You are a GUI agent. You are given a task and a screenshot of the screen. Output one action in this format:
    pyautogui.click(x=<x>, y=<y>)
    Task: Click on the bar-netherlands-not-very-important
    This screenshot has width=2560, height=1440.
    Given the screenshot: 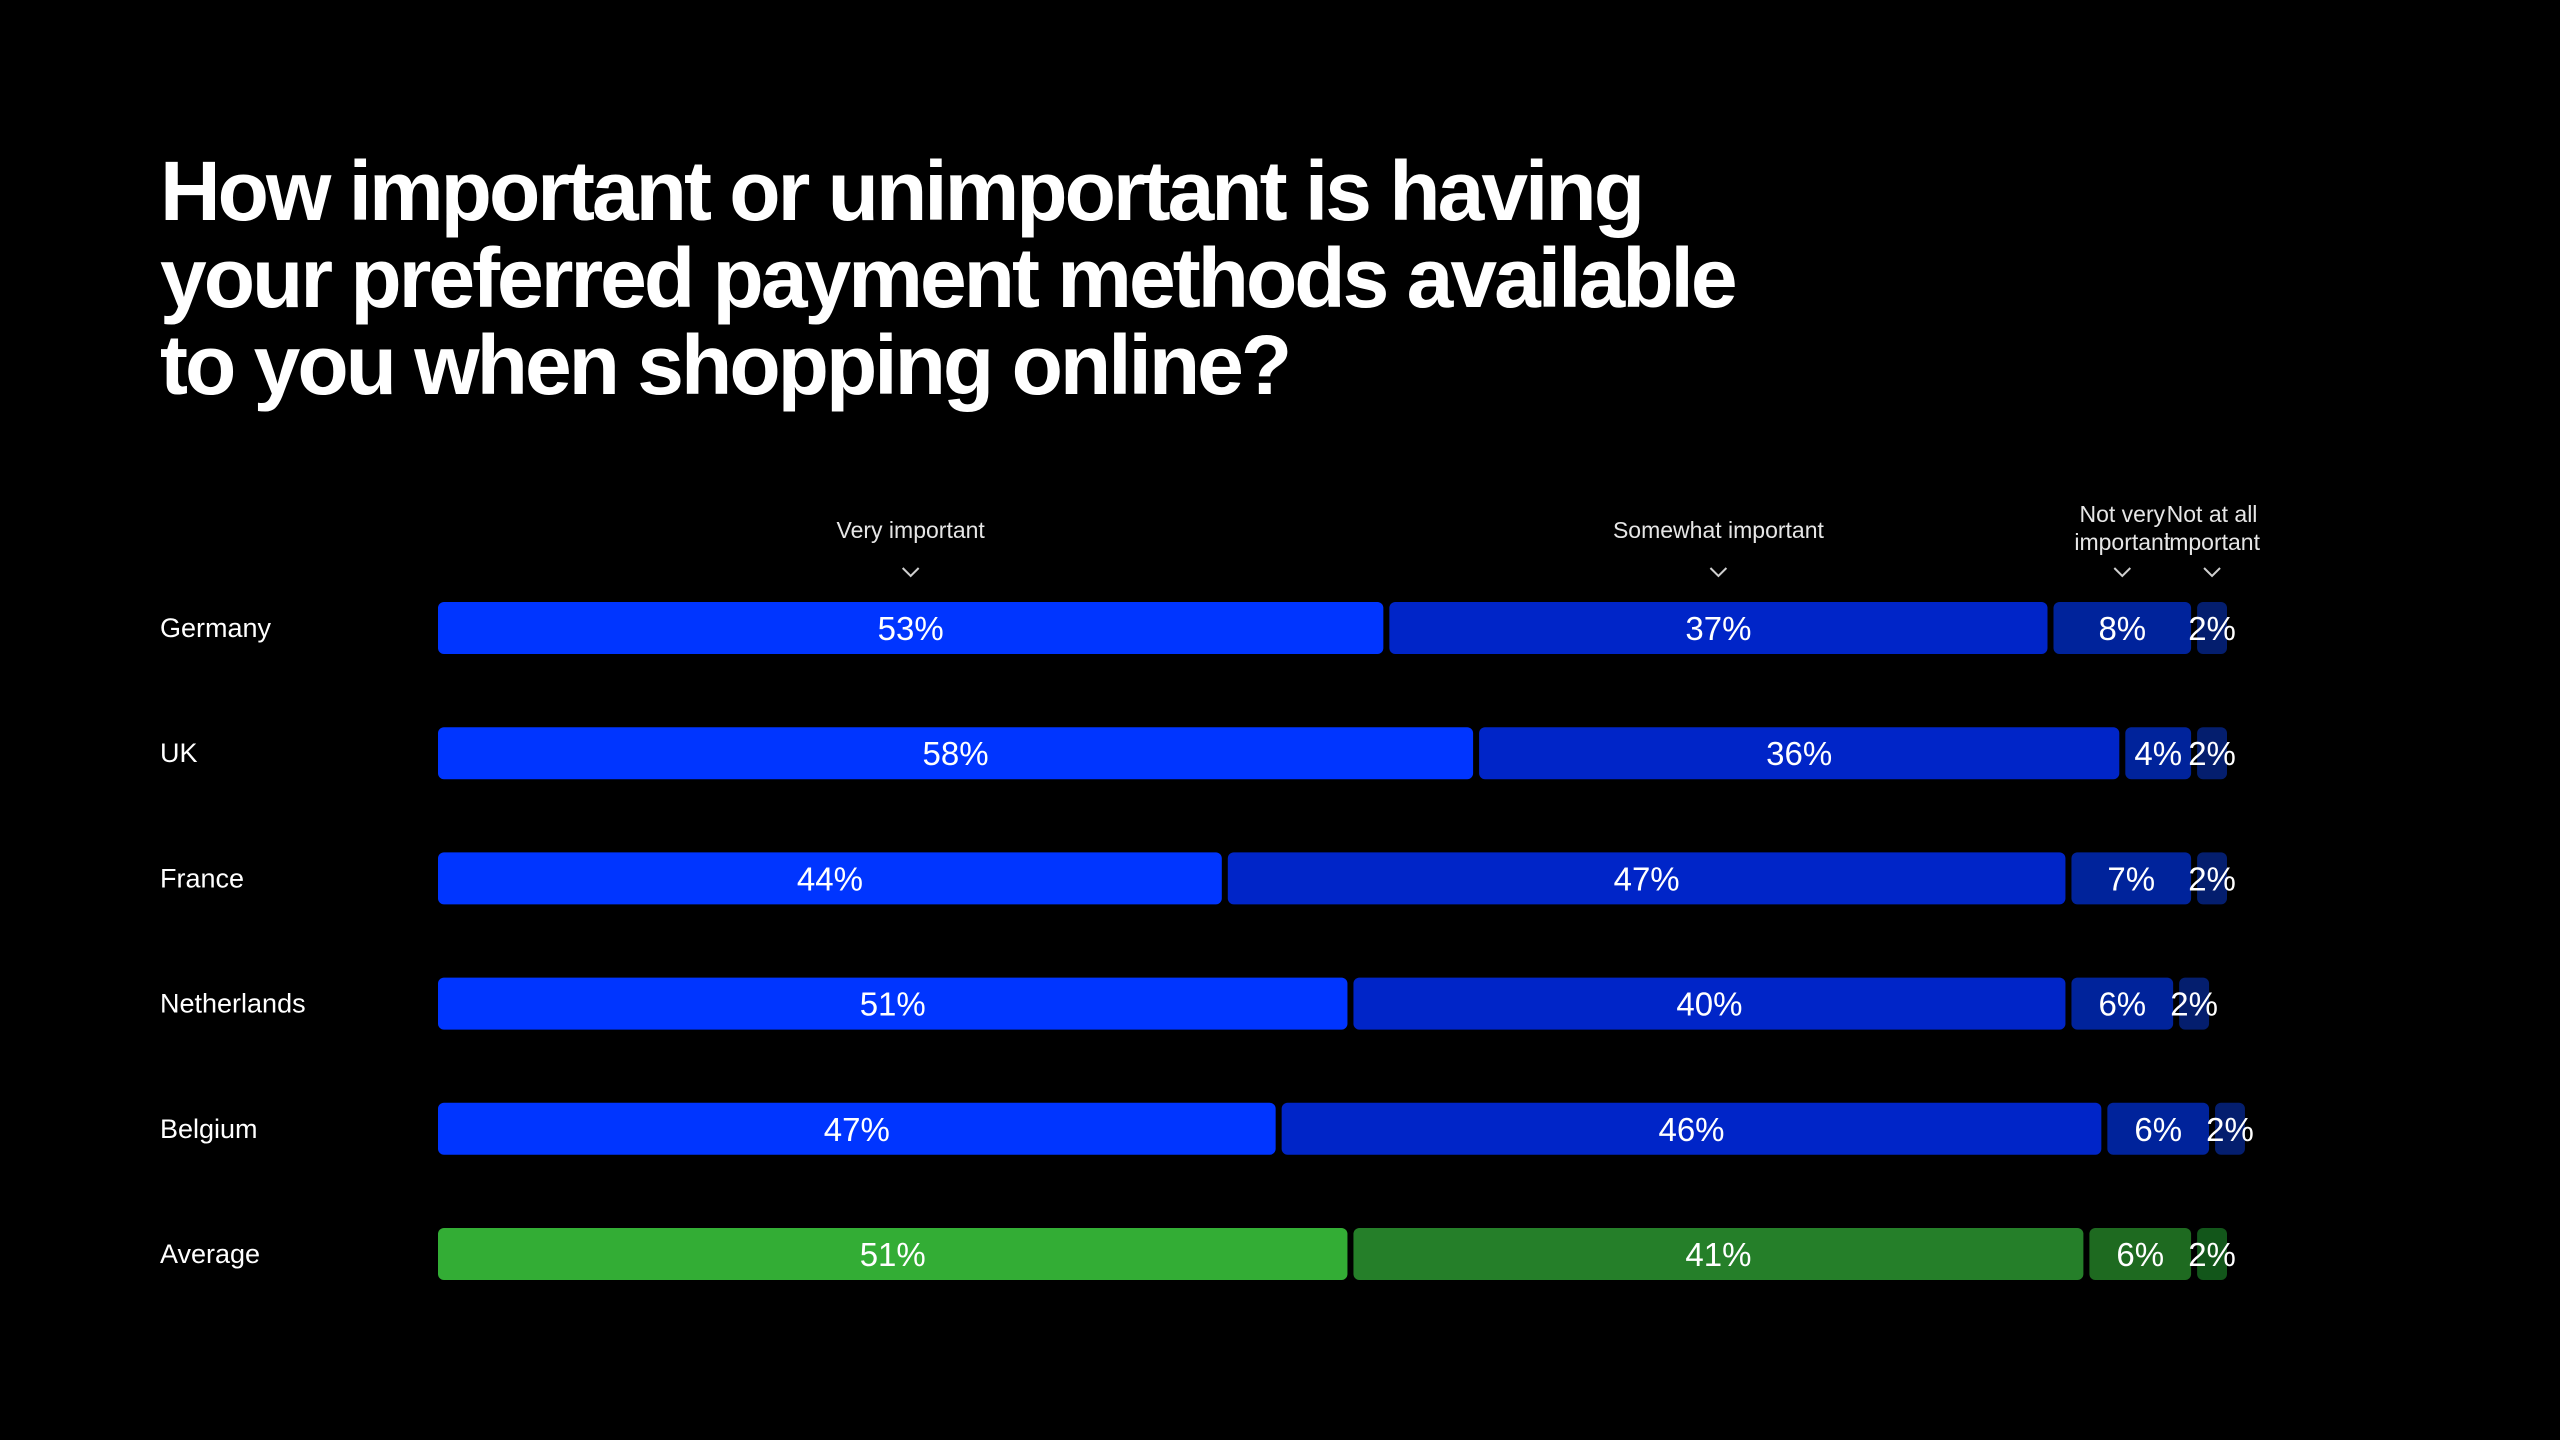 What is the action you would take?
    pyautogui.click(x=2122, y=1003)
    